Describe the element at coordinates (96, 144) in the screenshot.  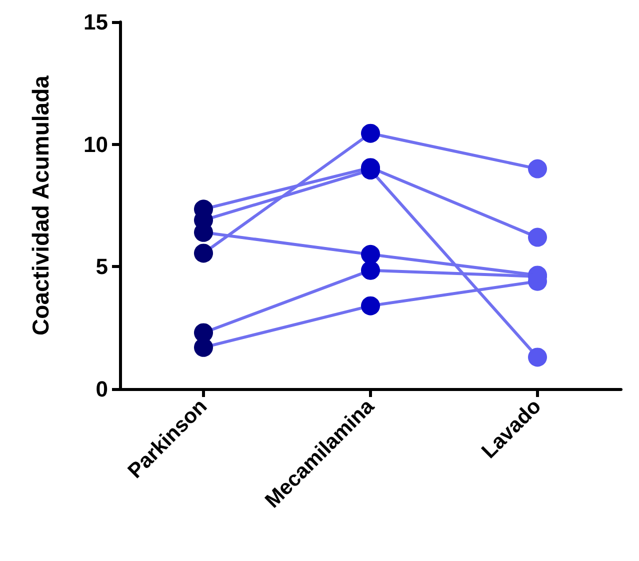
I see `y-tick-label: 10` at that location.